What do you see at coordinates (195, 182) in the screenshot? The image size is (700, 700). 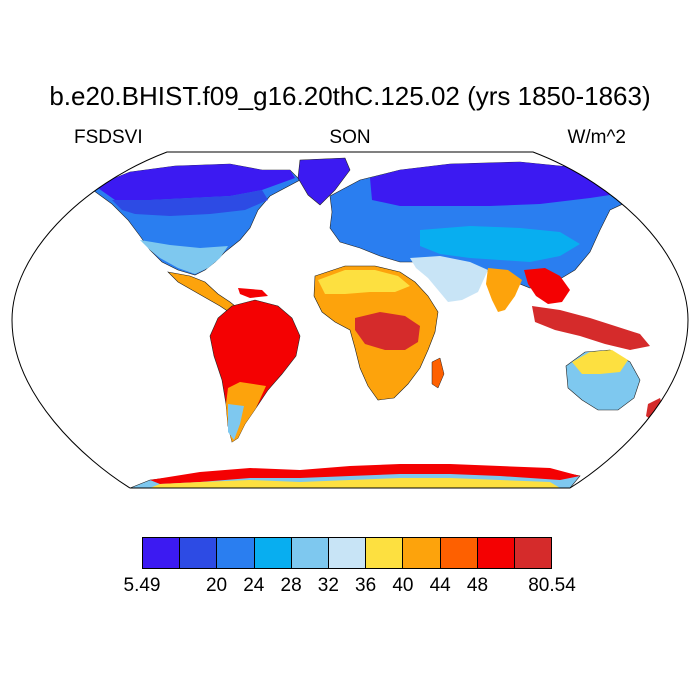 I see `north-america-north` at bounding box center [195, 182].